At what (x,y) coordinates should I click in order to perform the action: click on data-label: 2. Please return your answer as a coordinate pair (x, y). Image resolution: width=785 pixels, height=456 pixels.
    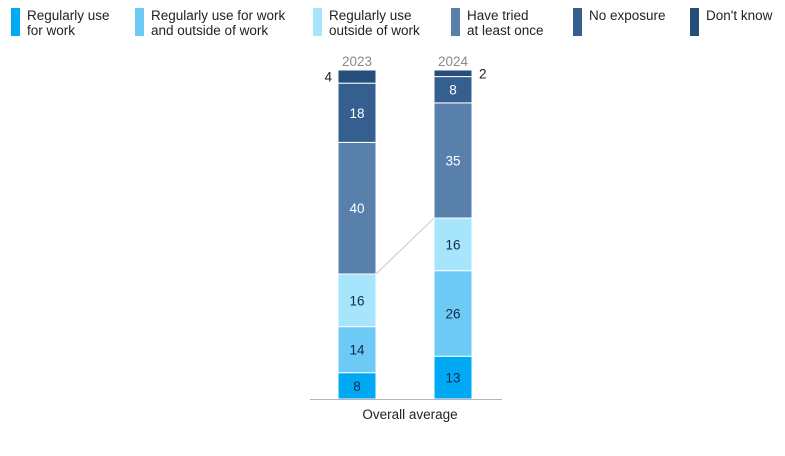
    Looking at the image, I should click on (483, 73).